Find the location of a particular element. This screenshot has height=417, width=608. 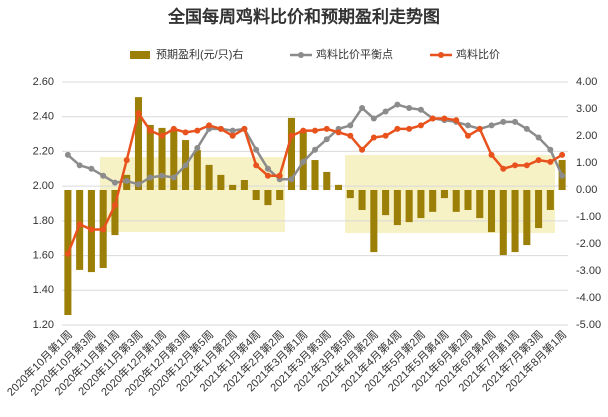

y-tick-label: 1.80 is located at coordinates (43, 221).